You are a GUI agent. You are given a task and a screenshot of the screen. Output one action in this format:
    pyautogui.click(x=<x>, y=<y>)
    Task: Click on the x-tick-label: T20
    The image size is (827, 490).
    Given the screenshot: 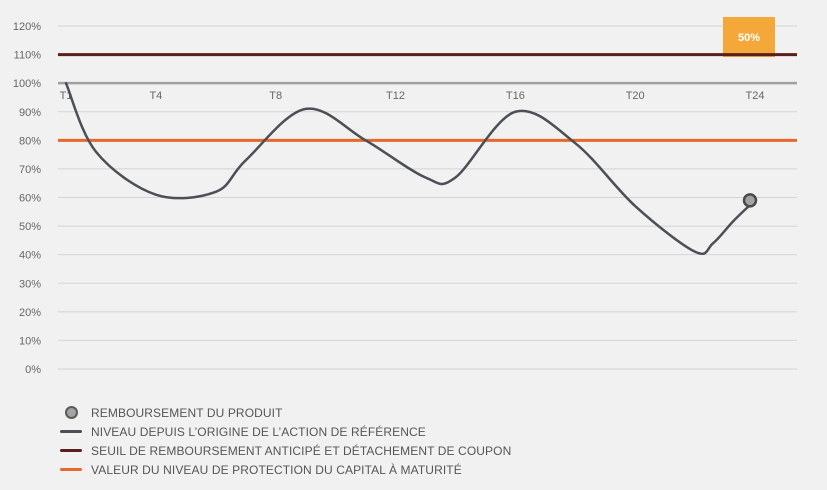 What is the action you would take?
    pyautogui.click(x=635, y=96)
    